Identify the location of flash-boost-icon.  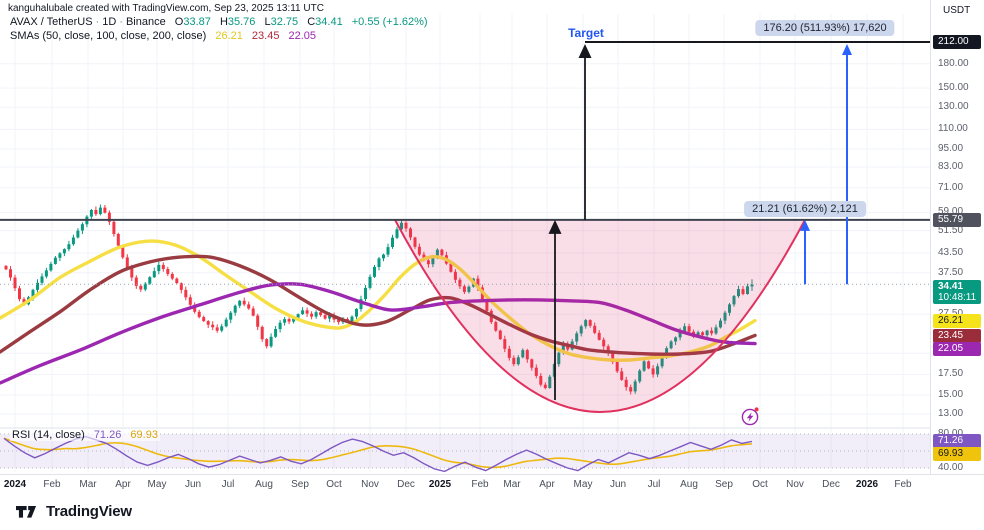
(750, 416).